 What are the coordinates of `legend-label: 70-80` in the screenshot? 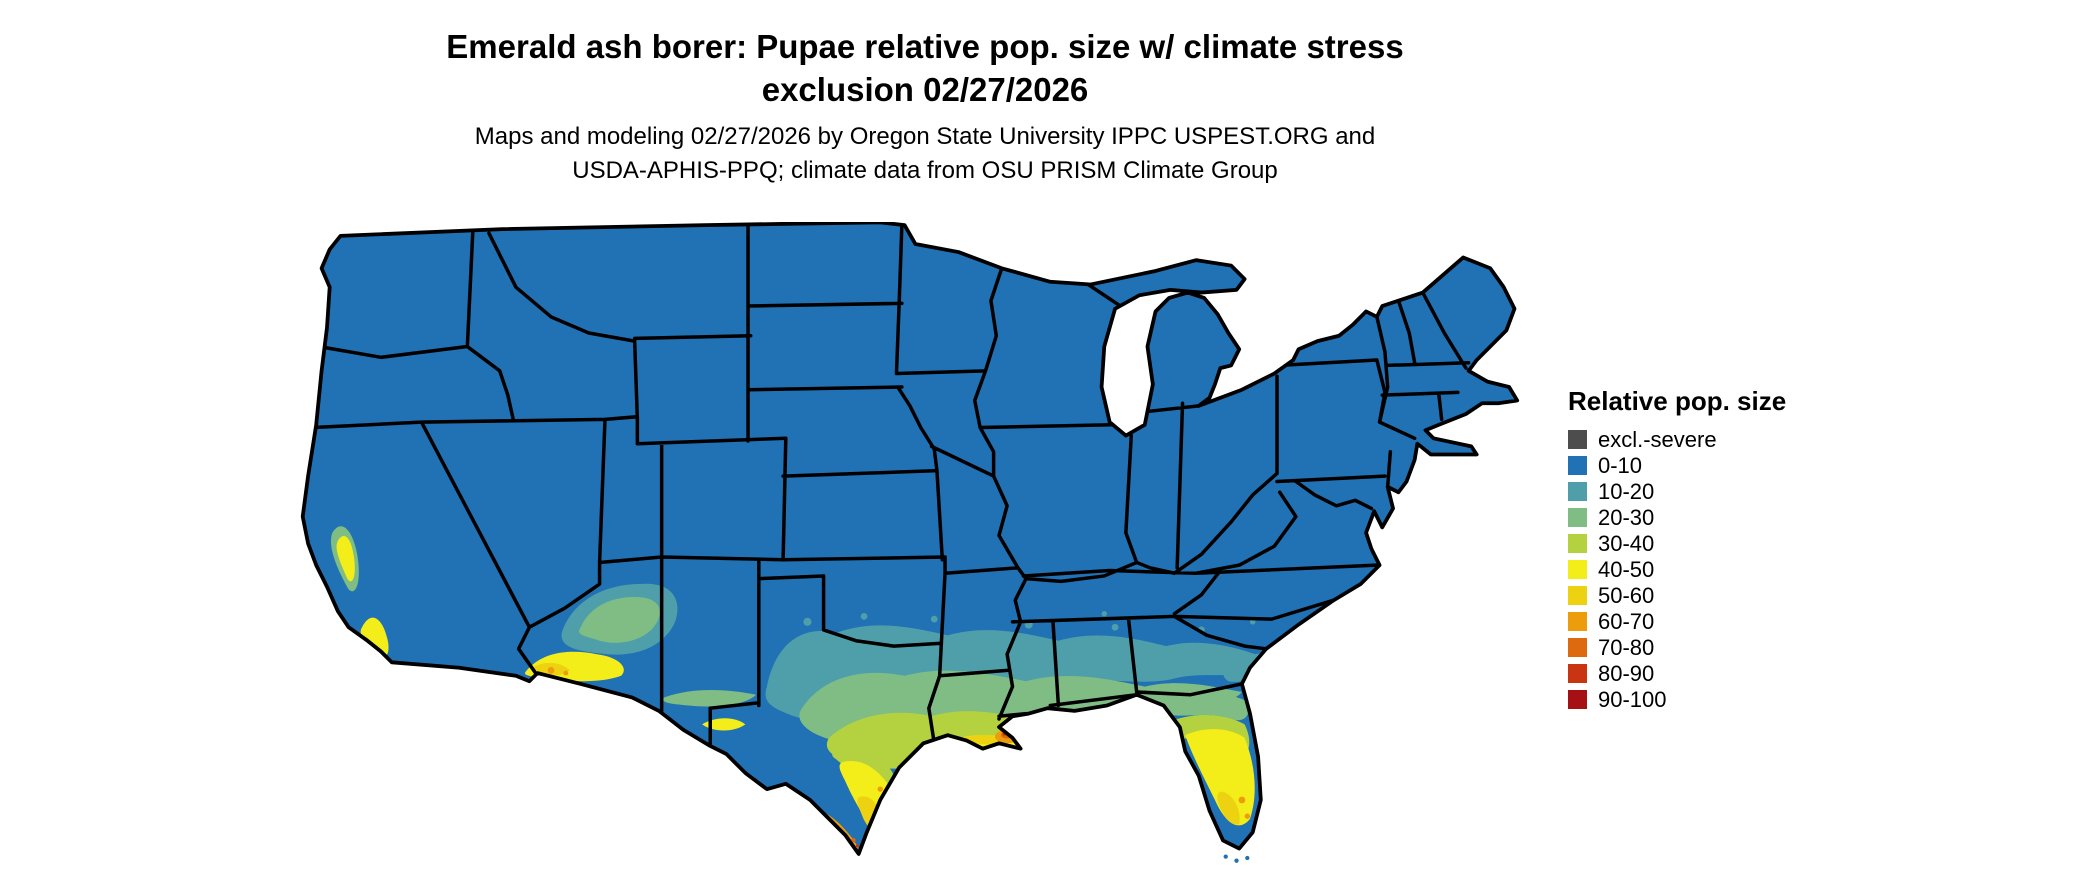 It's located at (1626, 647).